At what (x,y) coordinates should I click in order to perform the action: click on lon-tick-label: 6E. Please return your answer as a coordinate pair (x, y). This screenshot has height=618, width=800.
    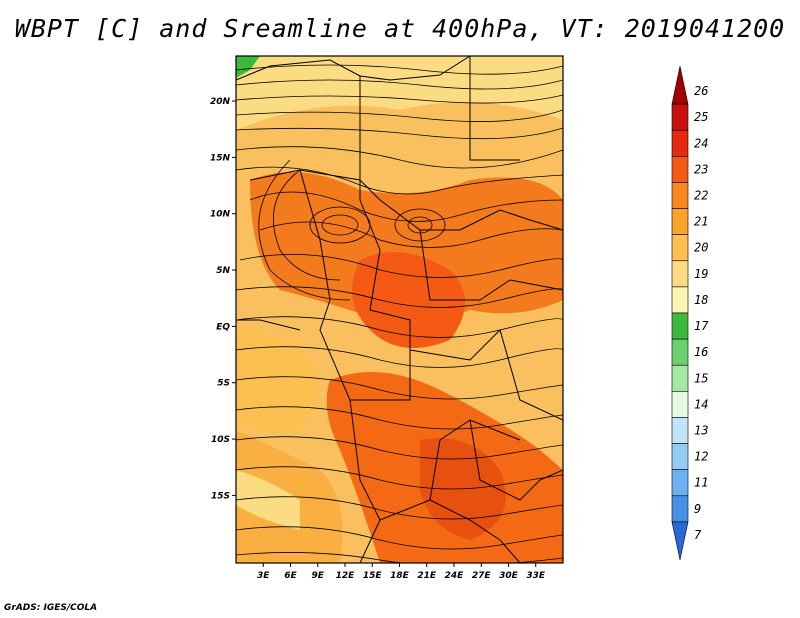
    Looking at the image, I should click on (290, 576).